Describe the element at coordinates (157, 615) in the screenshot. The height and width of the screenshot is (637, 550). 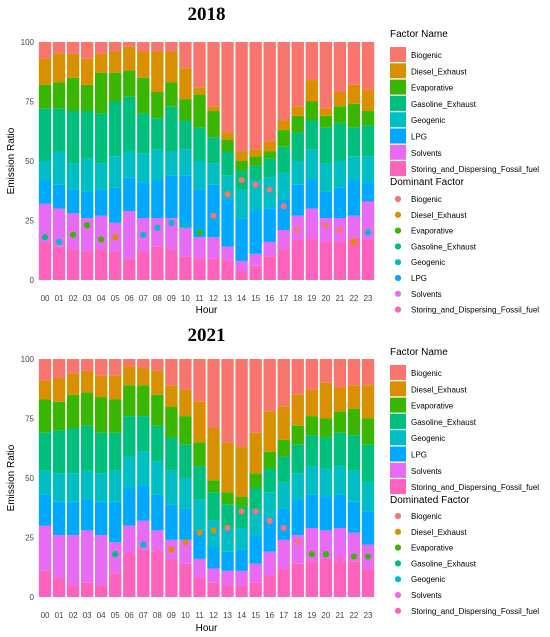
I see `x-tick-label: 08` at that location.